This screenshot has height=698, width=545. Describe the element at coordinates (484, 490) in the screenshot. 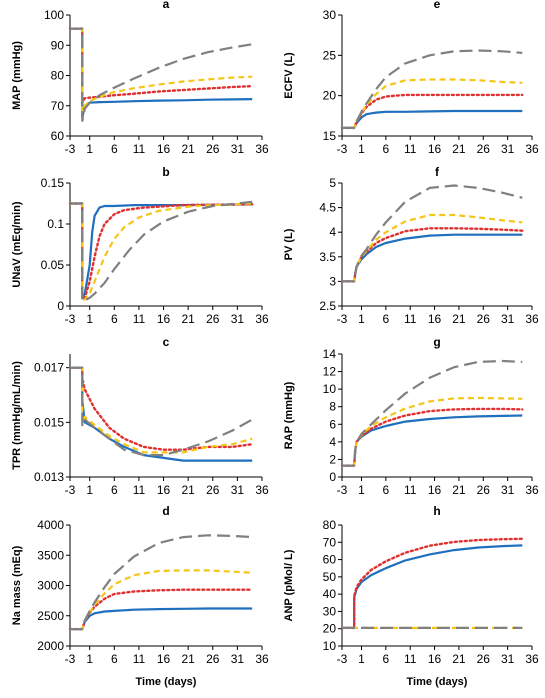

I see `panel-g-xtick-label: 26` at that location.